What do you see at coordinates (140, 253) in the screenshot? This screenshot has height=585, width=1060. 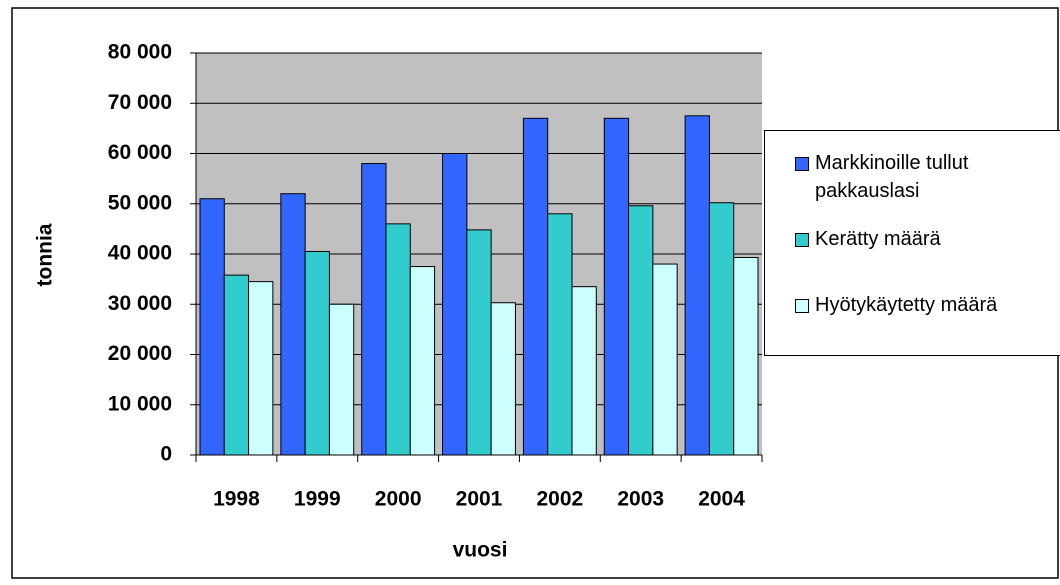 I see `y-tick-label: 40 000` at bounding box center [140, 253].